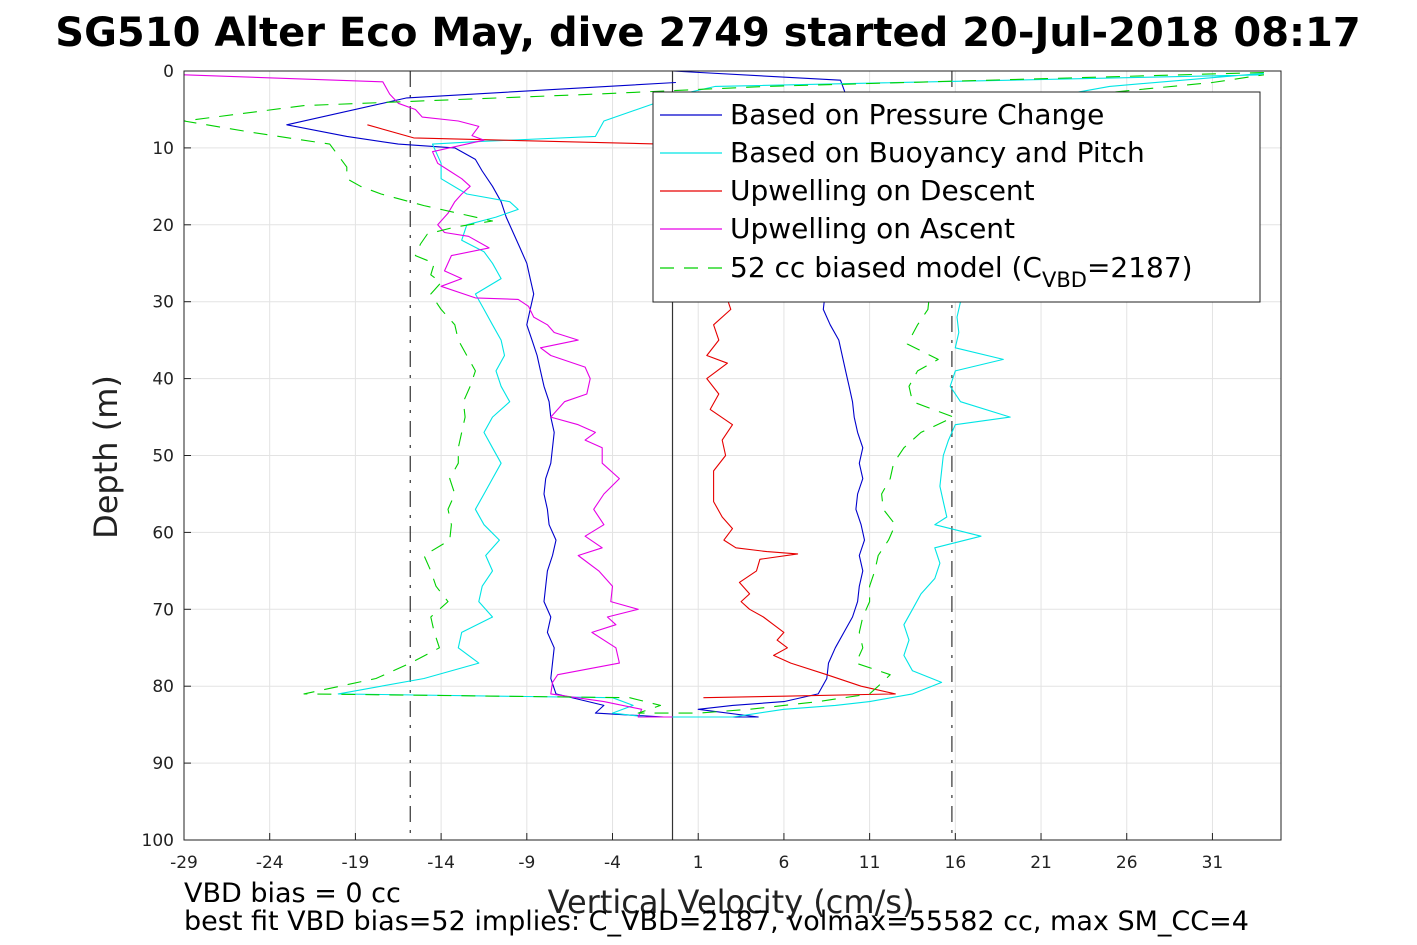 The height and width of the screenshot is (945, 1417). What do you see at coordinates (292, 893) in the screenshot?
I see `vbd-bias-note: VBD bias = 0 cc` at bounding box center [292, 893].